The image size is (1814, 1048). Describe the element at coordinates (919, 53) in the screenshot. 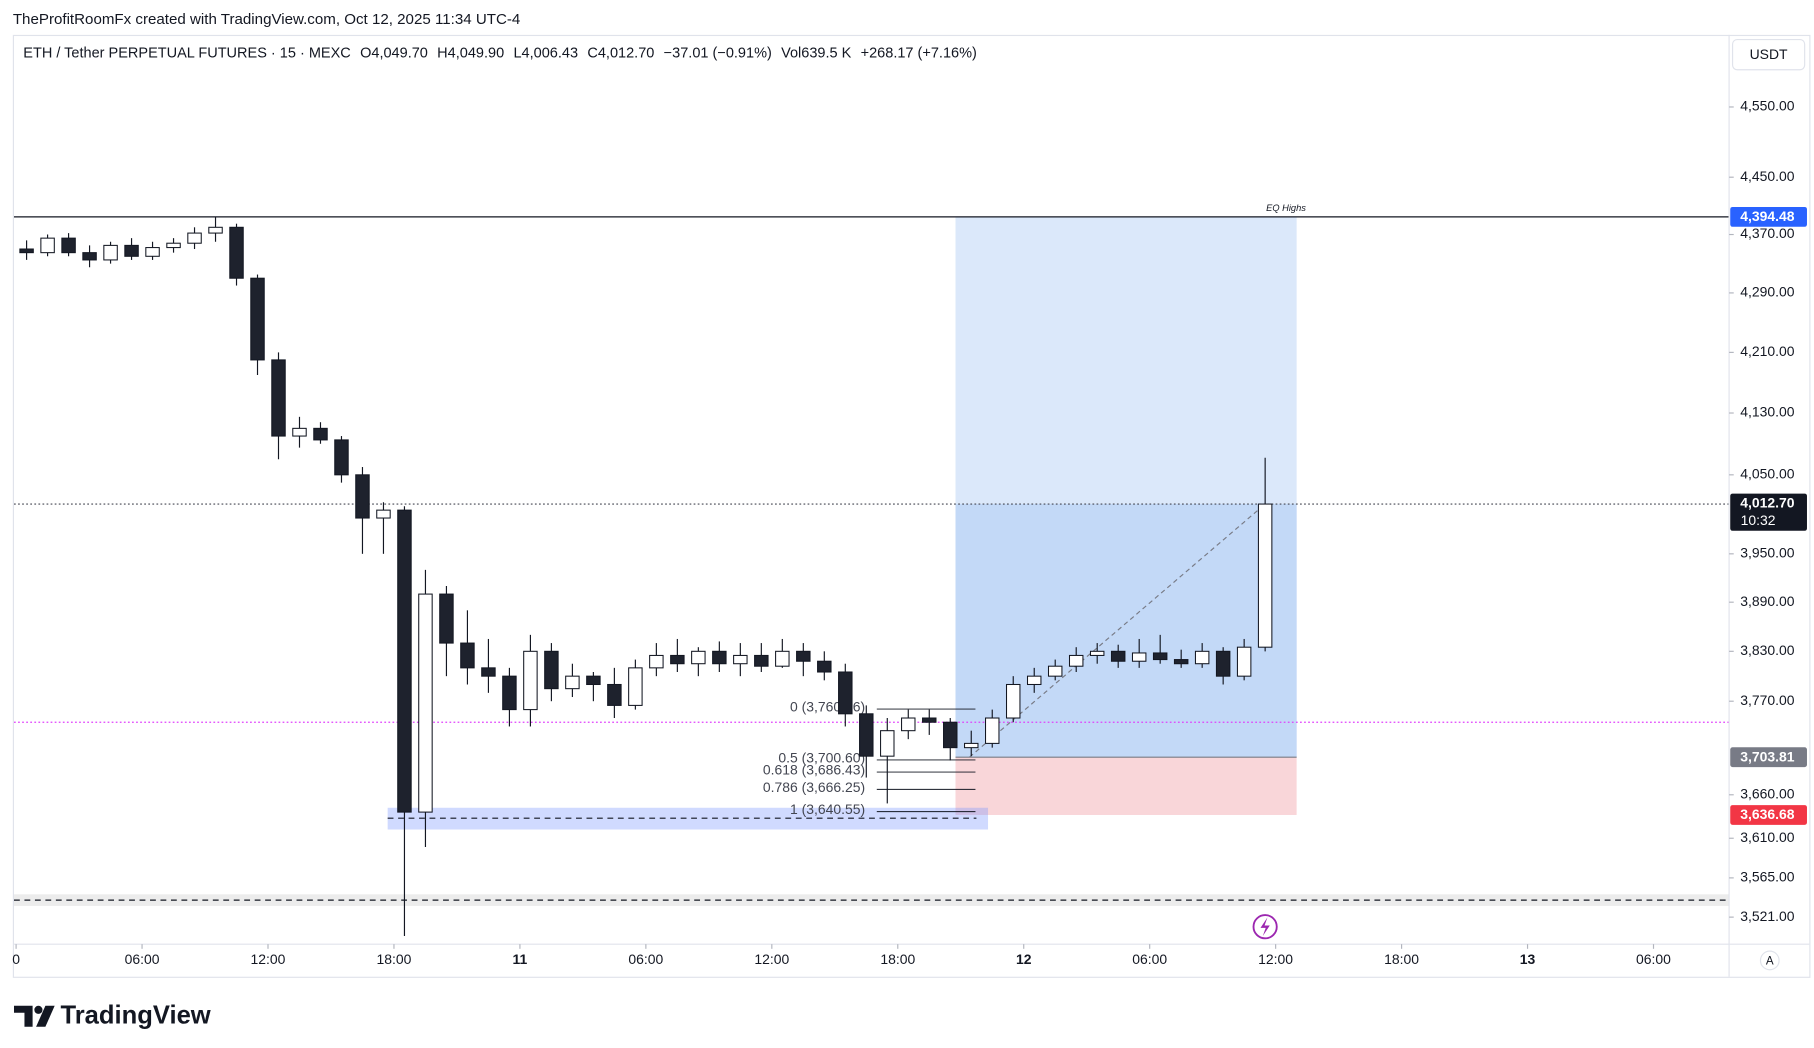

I see `legend-value: +268.17 (+7.16%)` at that location.